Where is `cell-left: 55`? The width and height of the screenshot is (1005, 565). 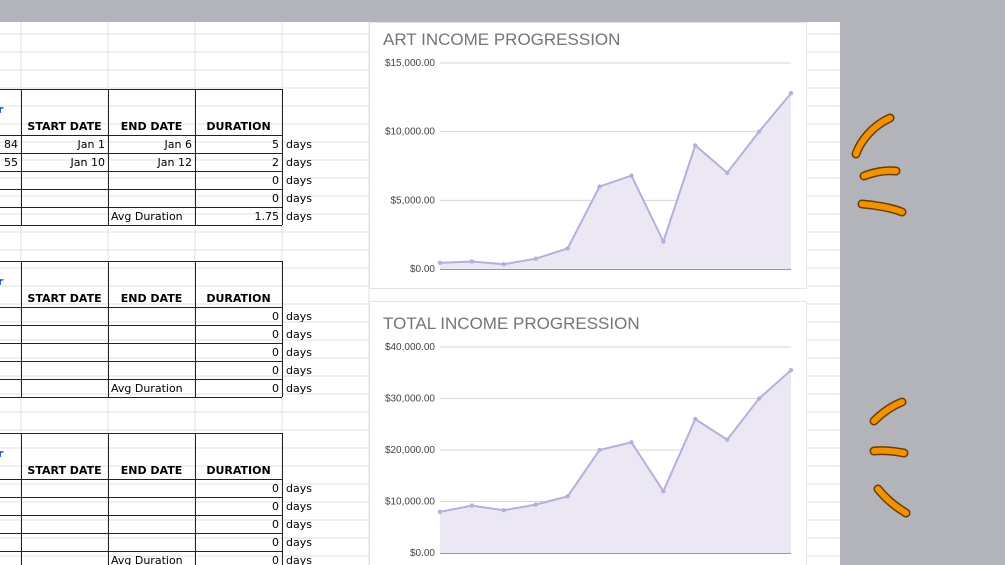 cell-left: 55 is located at coordinates (11, 162).